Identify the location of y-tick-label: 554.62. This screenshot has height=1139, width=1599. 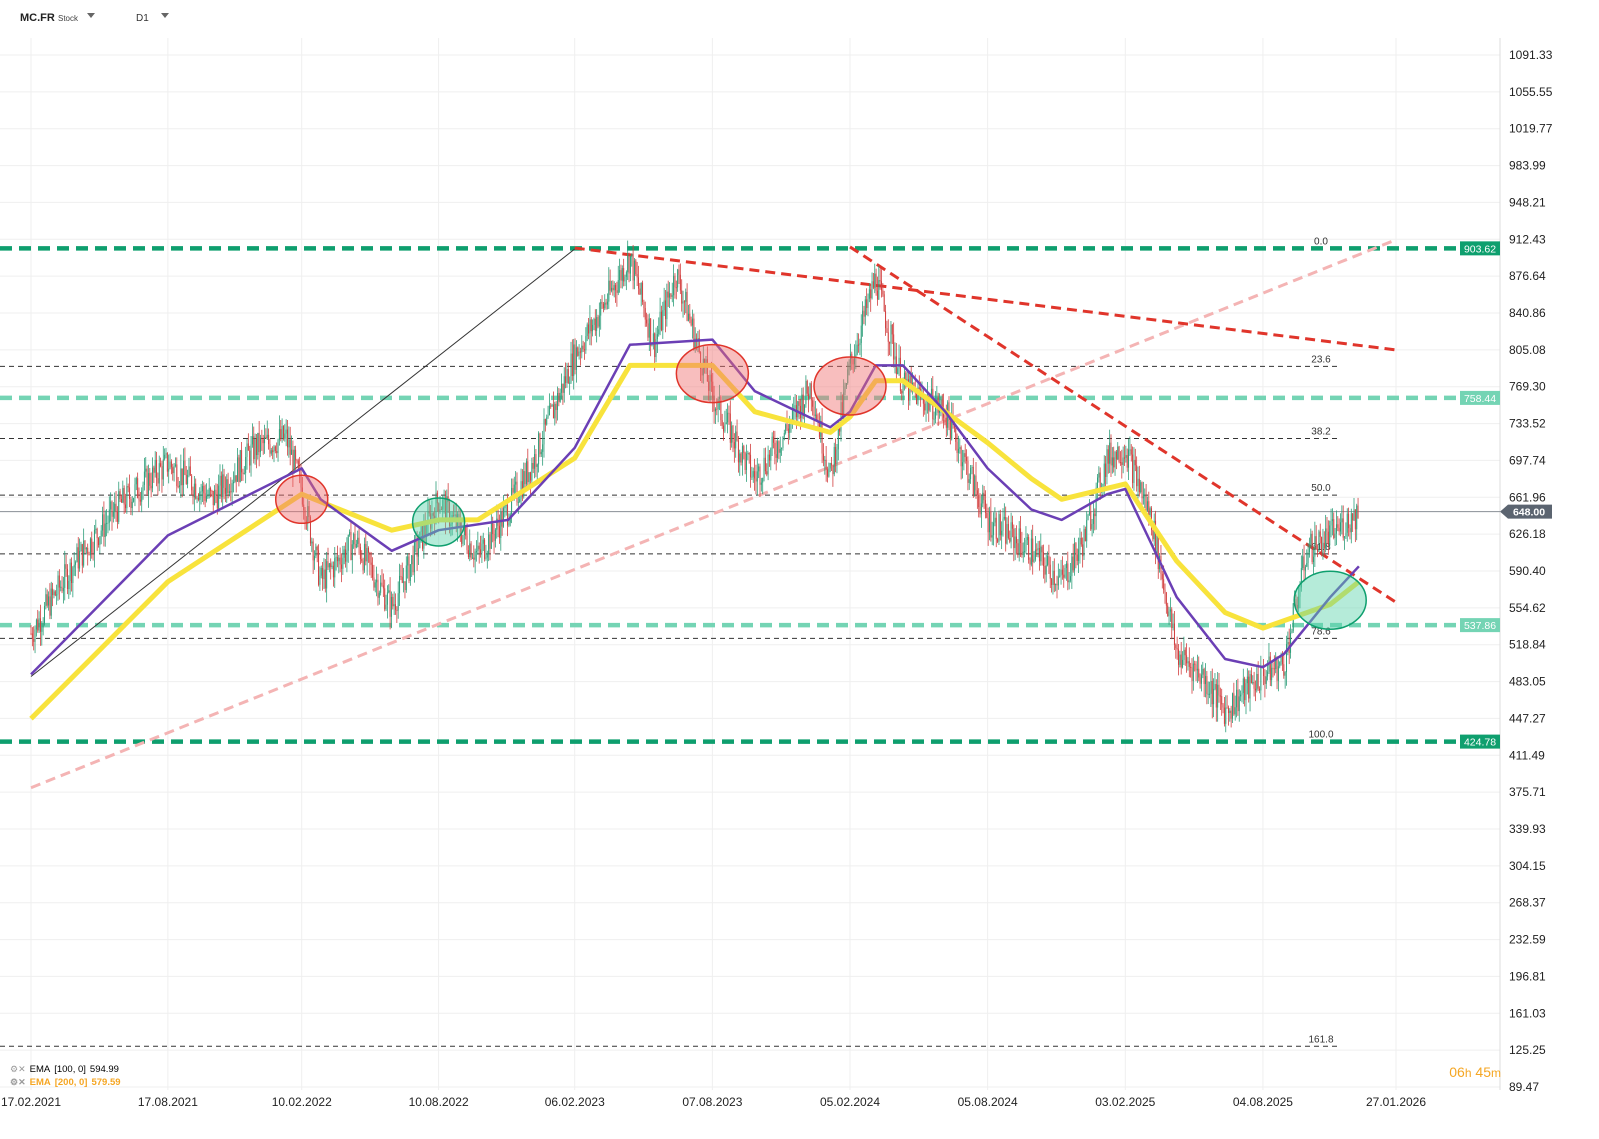
(1527, 608).